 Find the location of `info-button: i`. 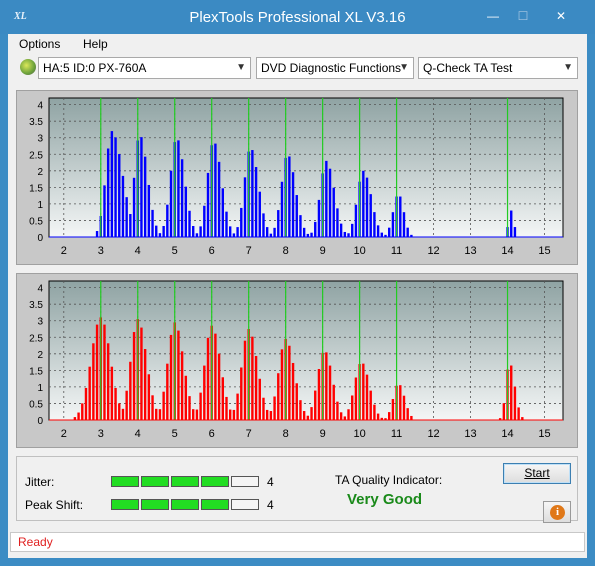

info-button: i is located at coordinates (557, 512).